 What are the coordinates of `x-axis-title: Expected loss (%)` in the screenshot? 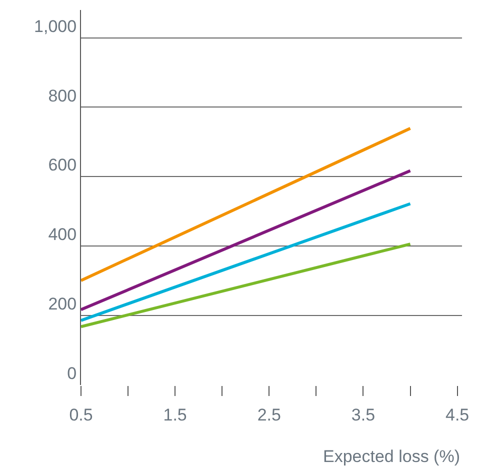 It's located at (391, 456).